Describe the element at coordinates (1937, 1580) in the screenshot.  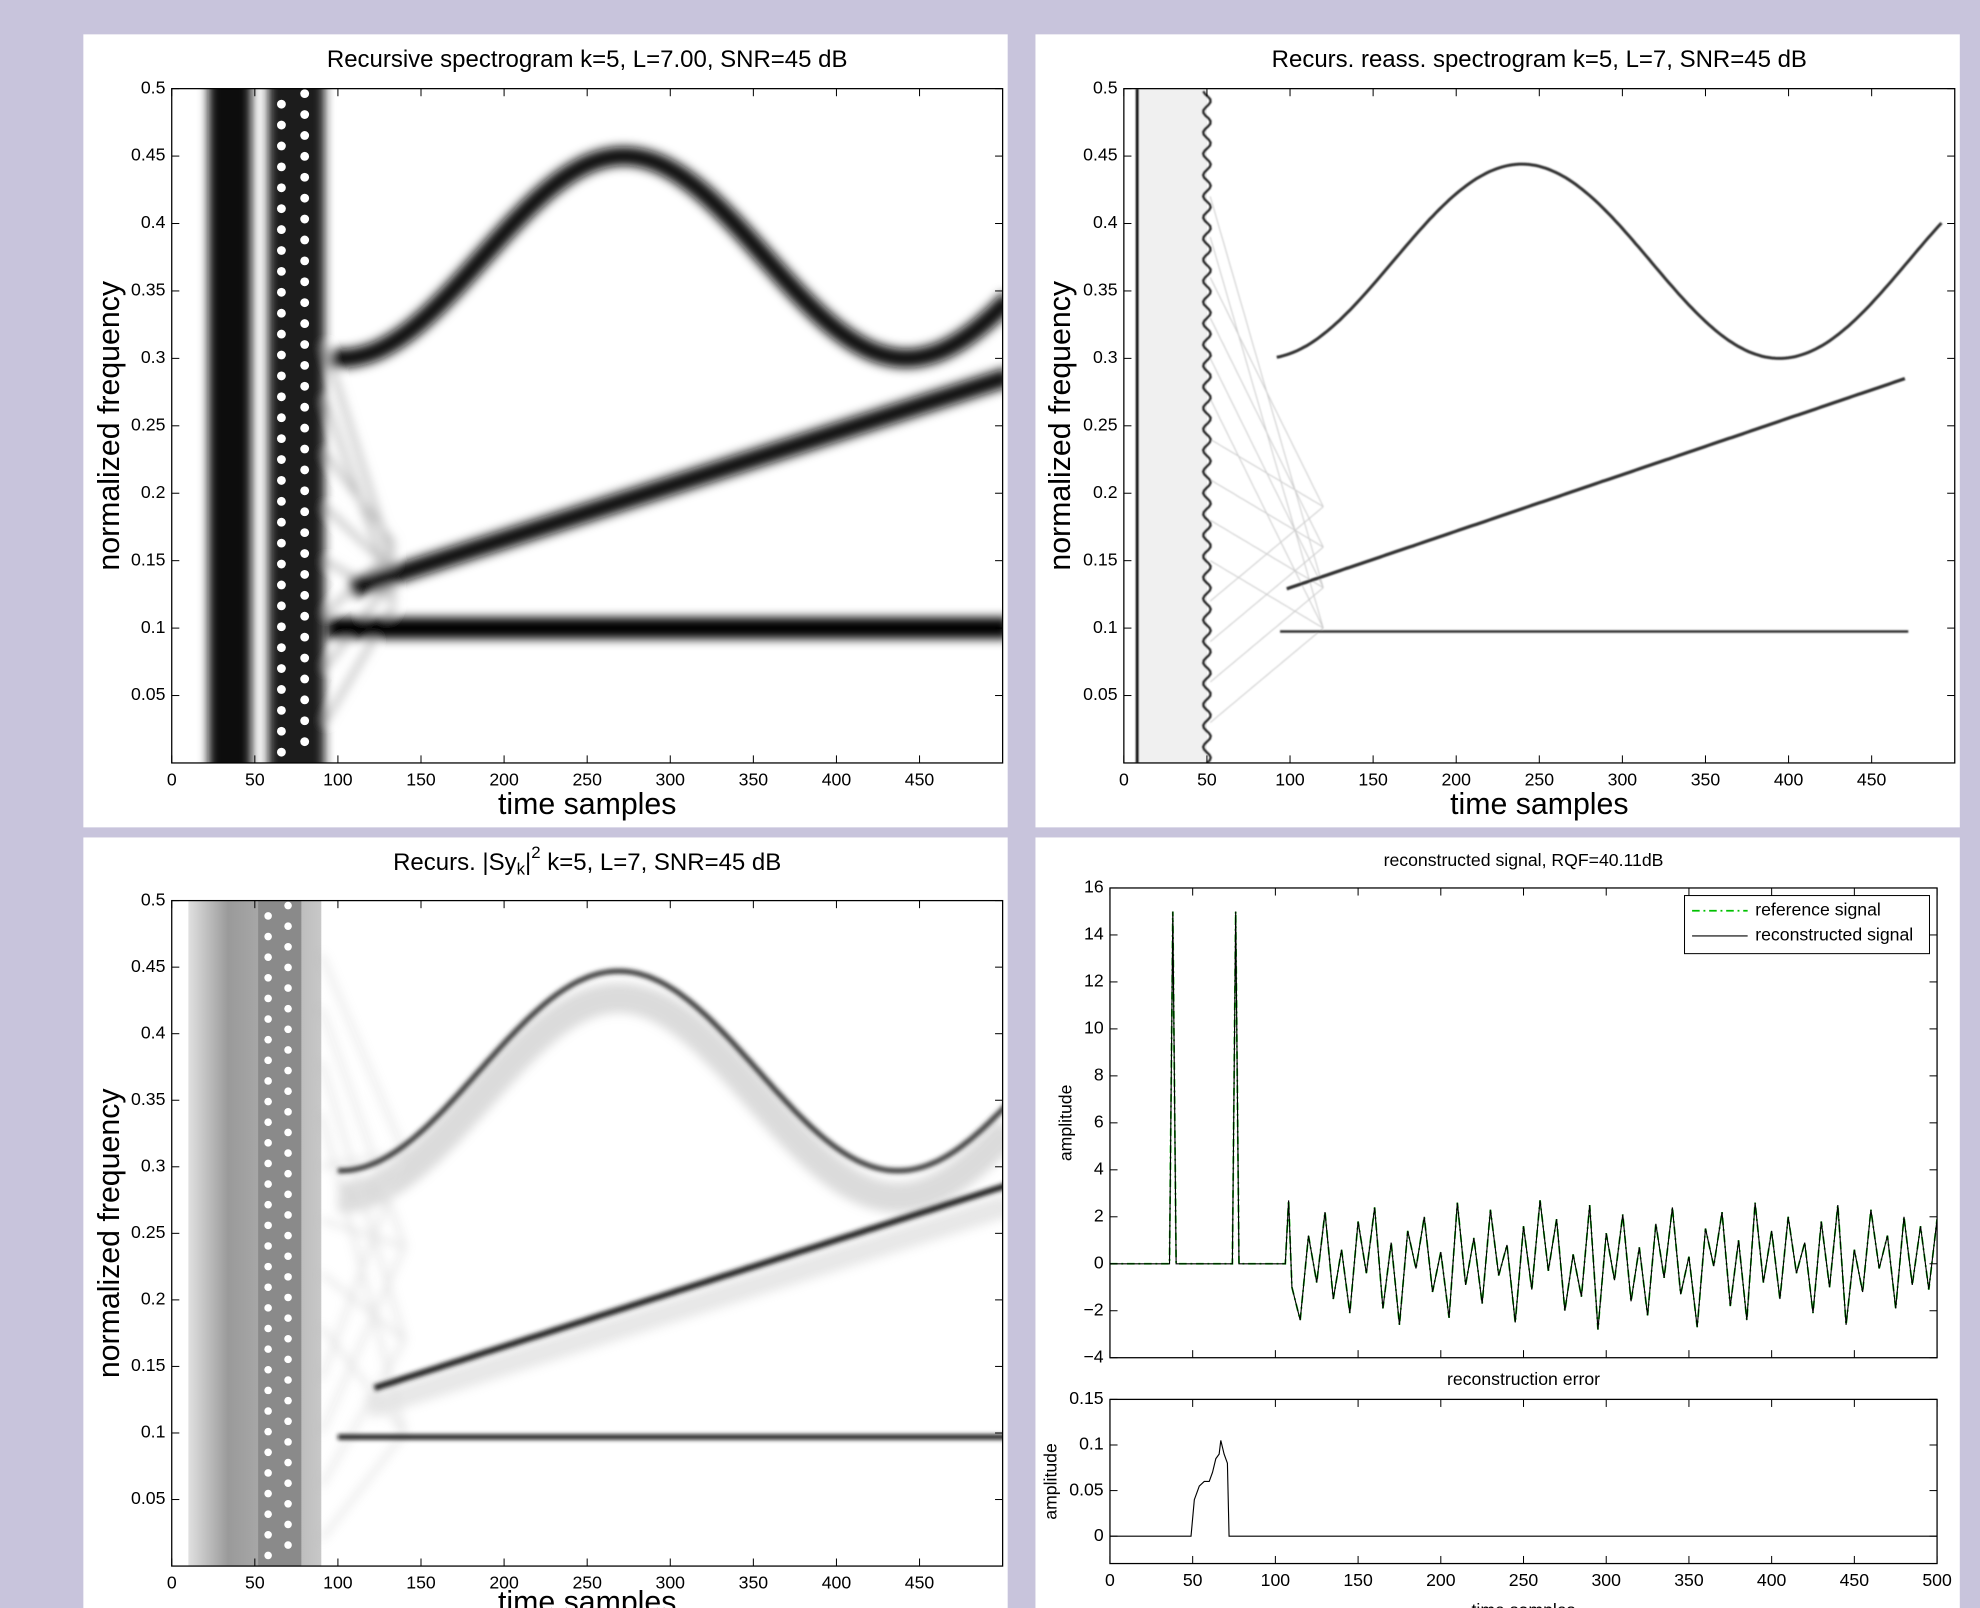
I see `x-tick-label: 500` at that location.